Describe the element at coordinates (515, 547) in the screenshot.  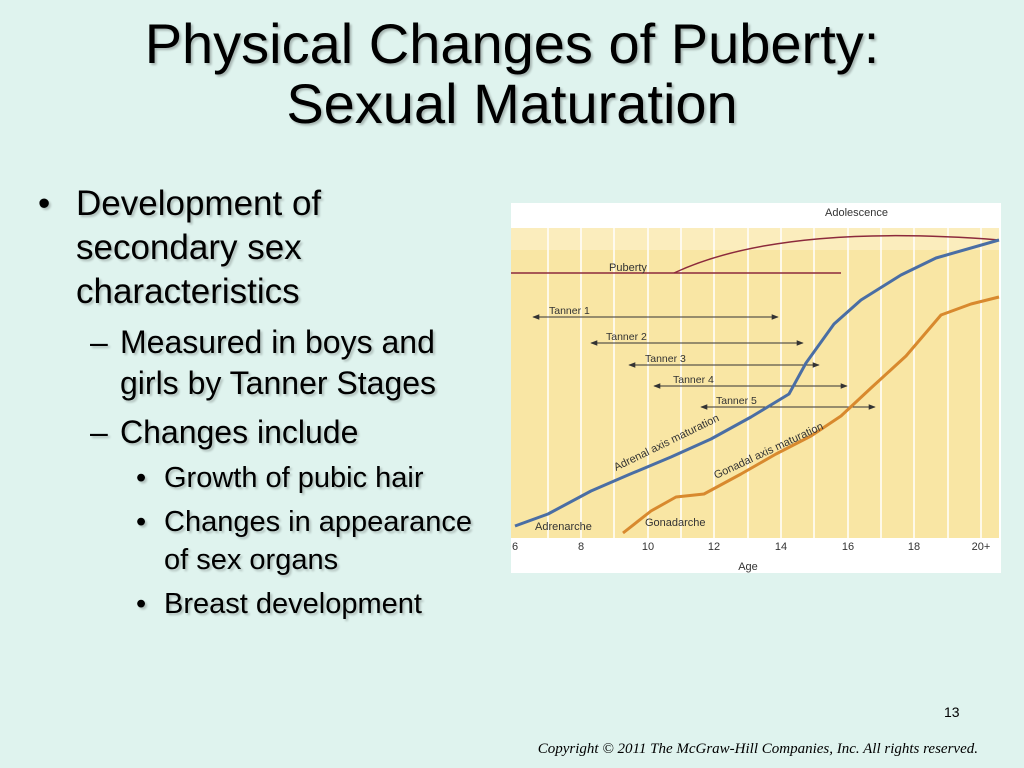
I see `x-tick-label: 6` at that location.